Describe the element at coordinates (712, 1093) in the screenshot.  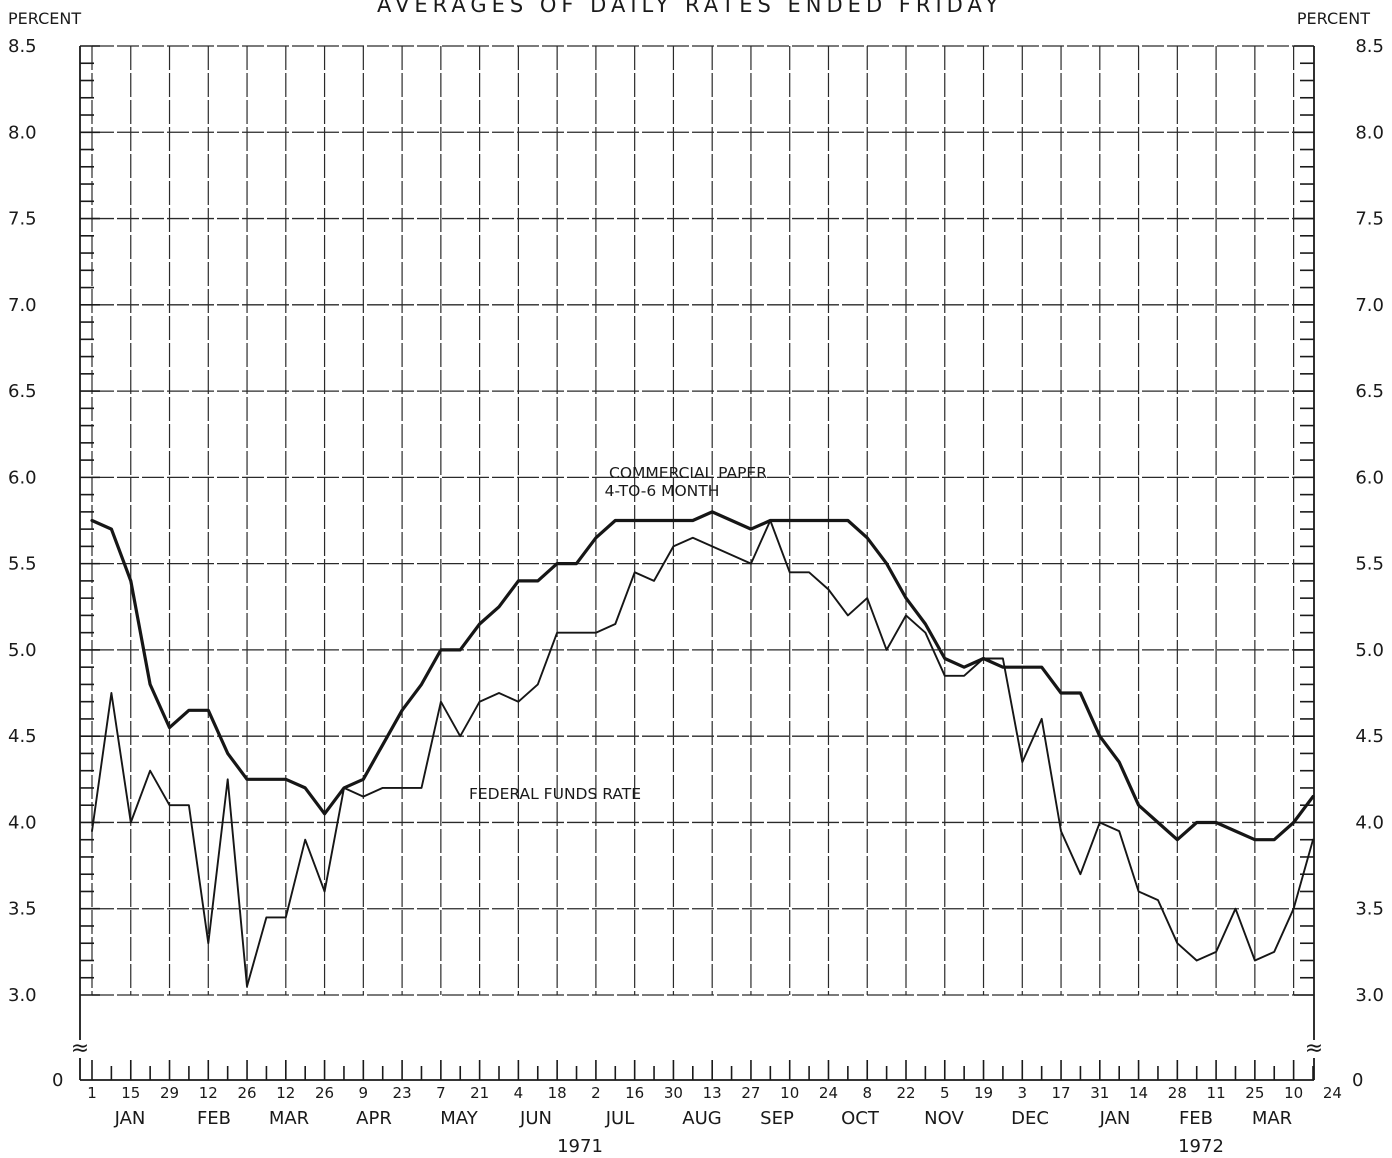
I see `x-tick-label: 13` at that location.